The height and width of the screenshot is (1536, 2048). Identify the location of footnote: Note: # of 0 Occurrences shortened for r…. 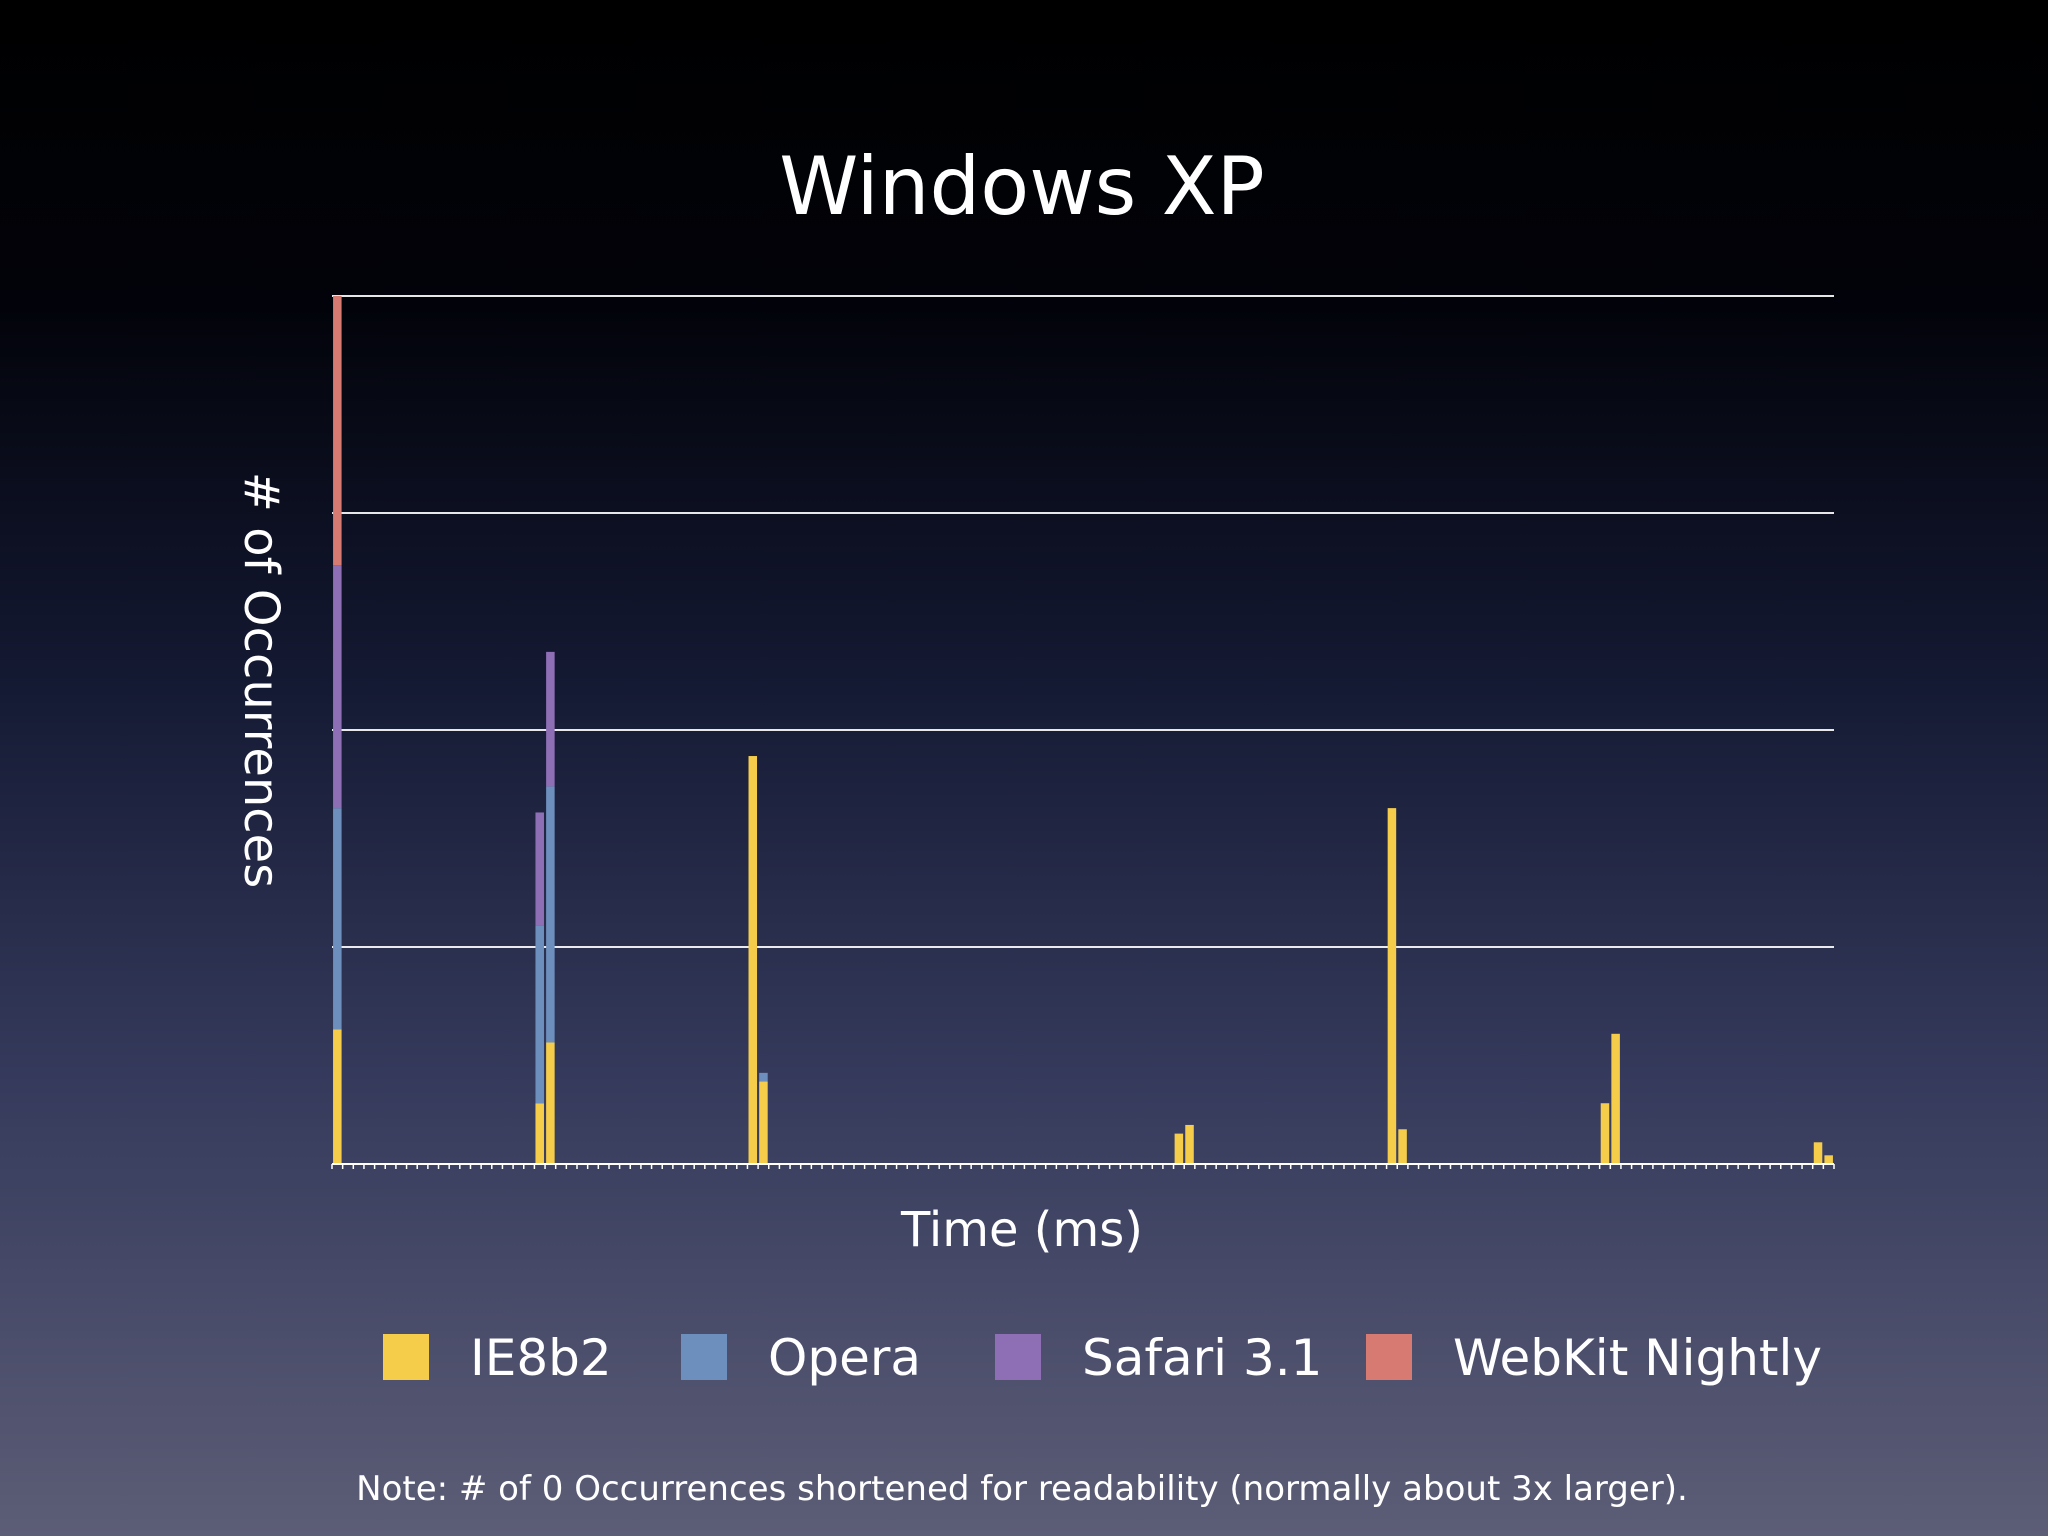
(1022, 1489).